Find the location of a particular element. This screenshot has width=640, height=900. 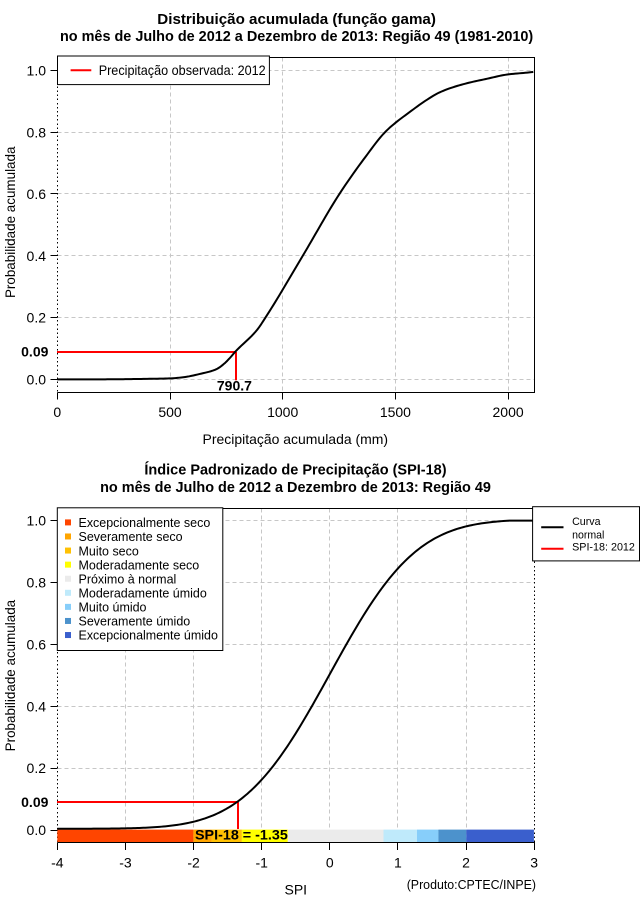

svg-text: Muito seco is located at coordinates (109, 550).